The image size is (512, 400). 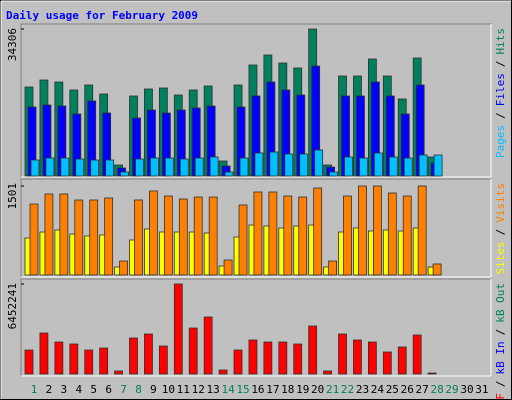 What do you see at coordinates (168, 389) in the screenshot?
I see `x-tick-label: 10` at bounding box center [168, 389].